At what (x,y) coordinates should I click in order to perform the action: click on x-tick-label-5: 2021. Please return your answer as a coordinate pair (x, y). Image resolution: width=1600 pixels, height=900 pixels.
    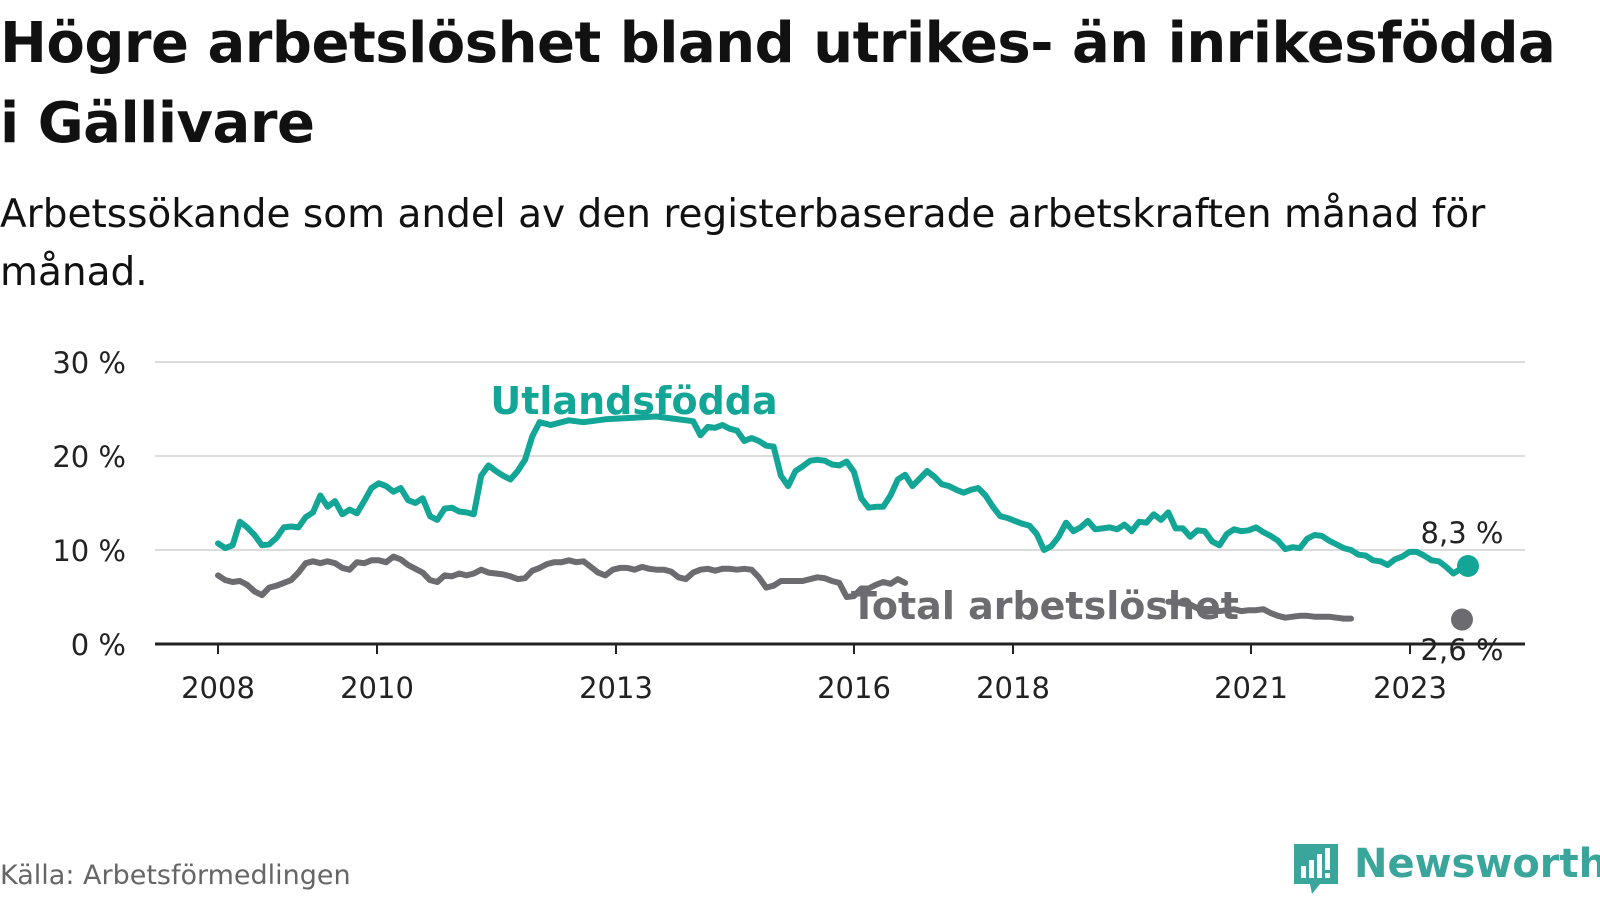
    Looking at the image, I should click on (1251, 688).